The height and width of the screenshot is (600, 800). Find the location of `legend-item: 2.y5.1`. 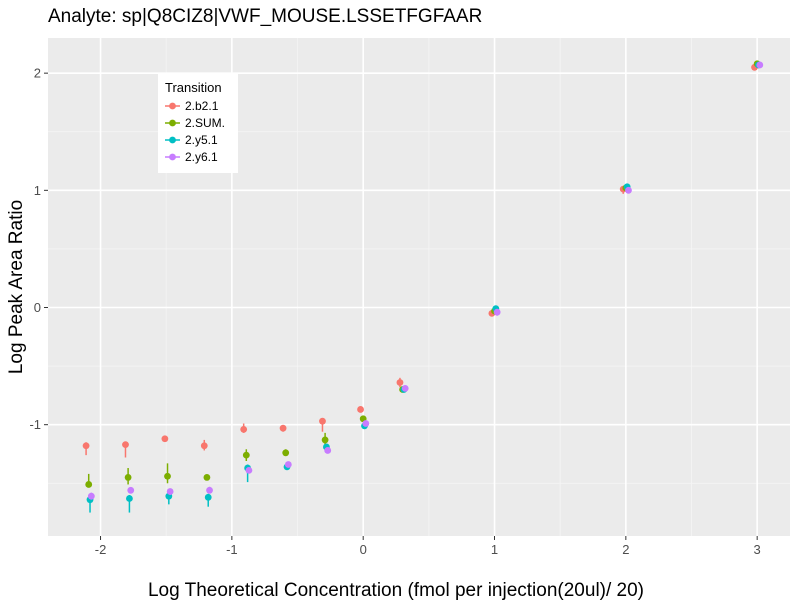

legend-item: 2.y5.1 is located at coordinates (191, 140).